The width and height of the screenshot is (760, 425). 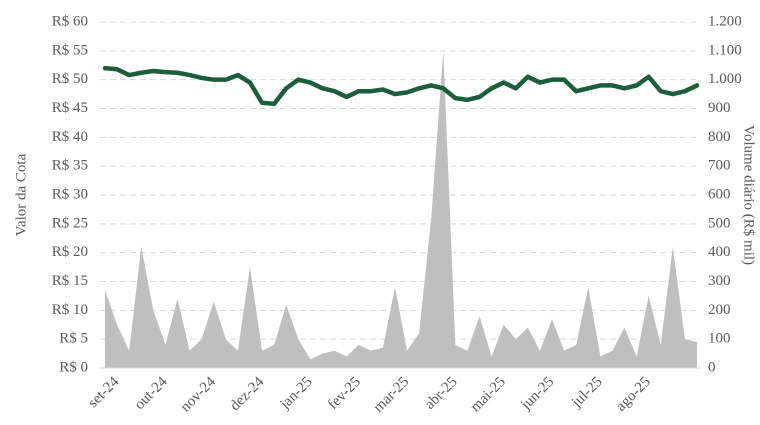 I want to click on y-tick-label: R$ 15, so click(x=70, y=281).